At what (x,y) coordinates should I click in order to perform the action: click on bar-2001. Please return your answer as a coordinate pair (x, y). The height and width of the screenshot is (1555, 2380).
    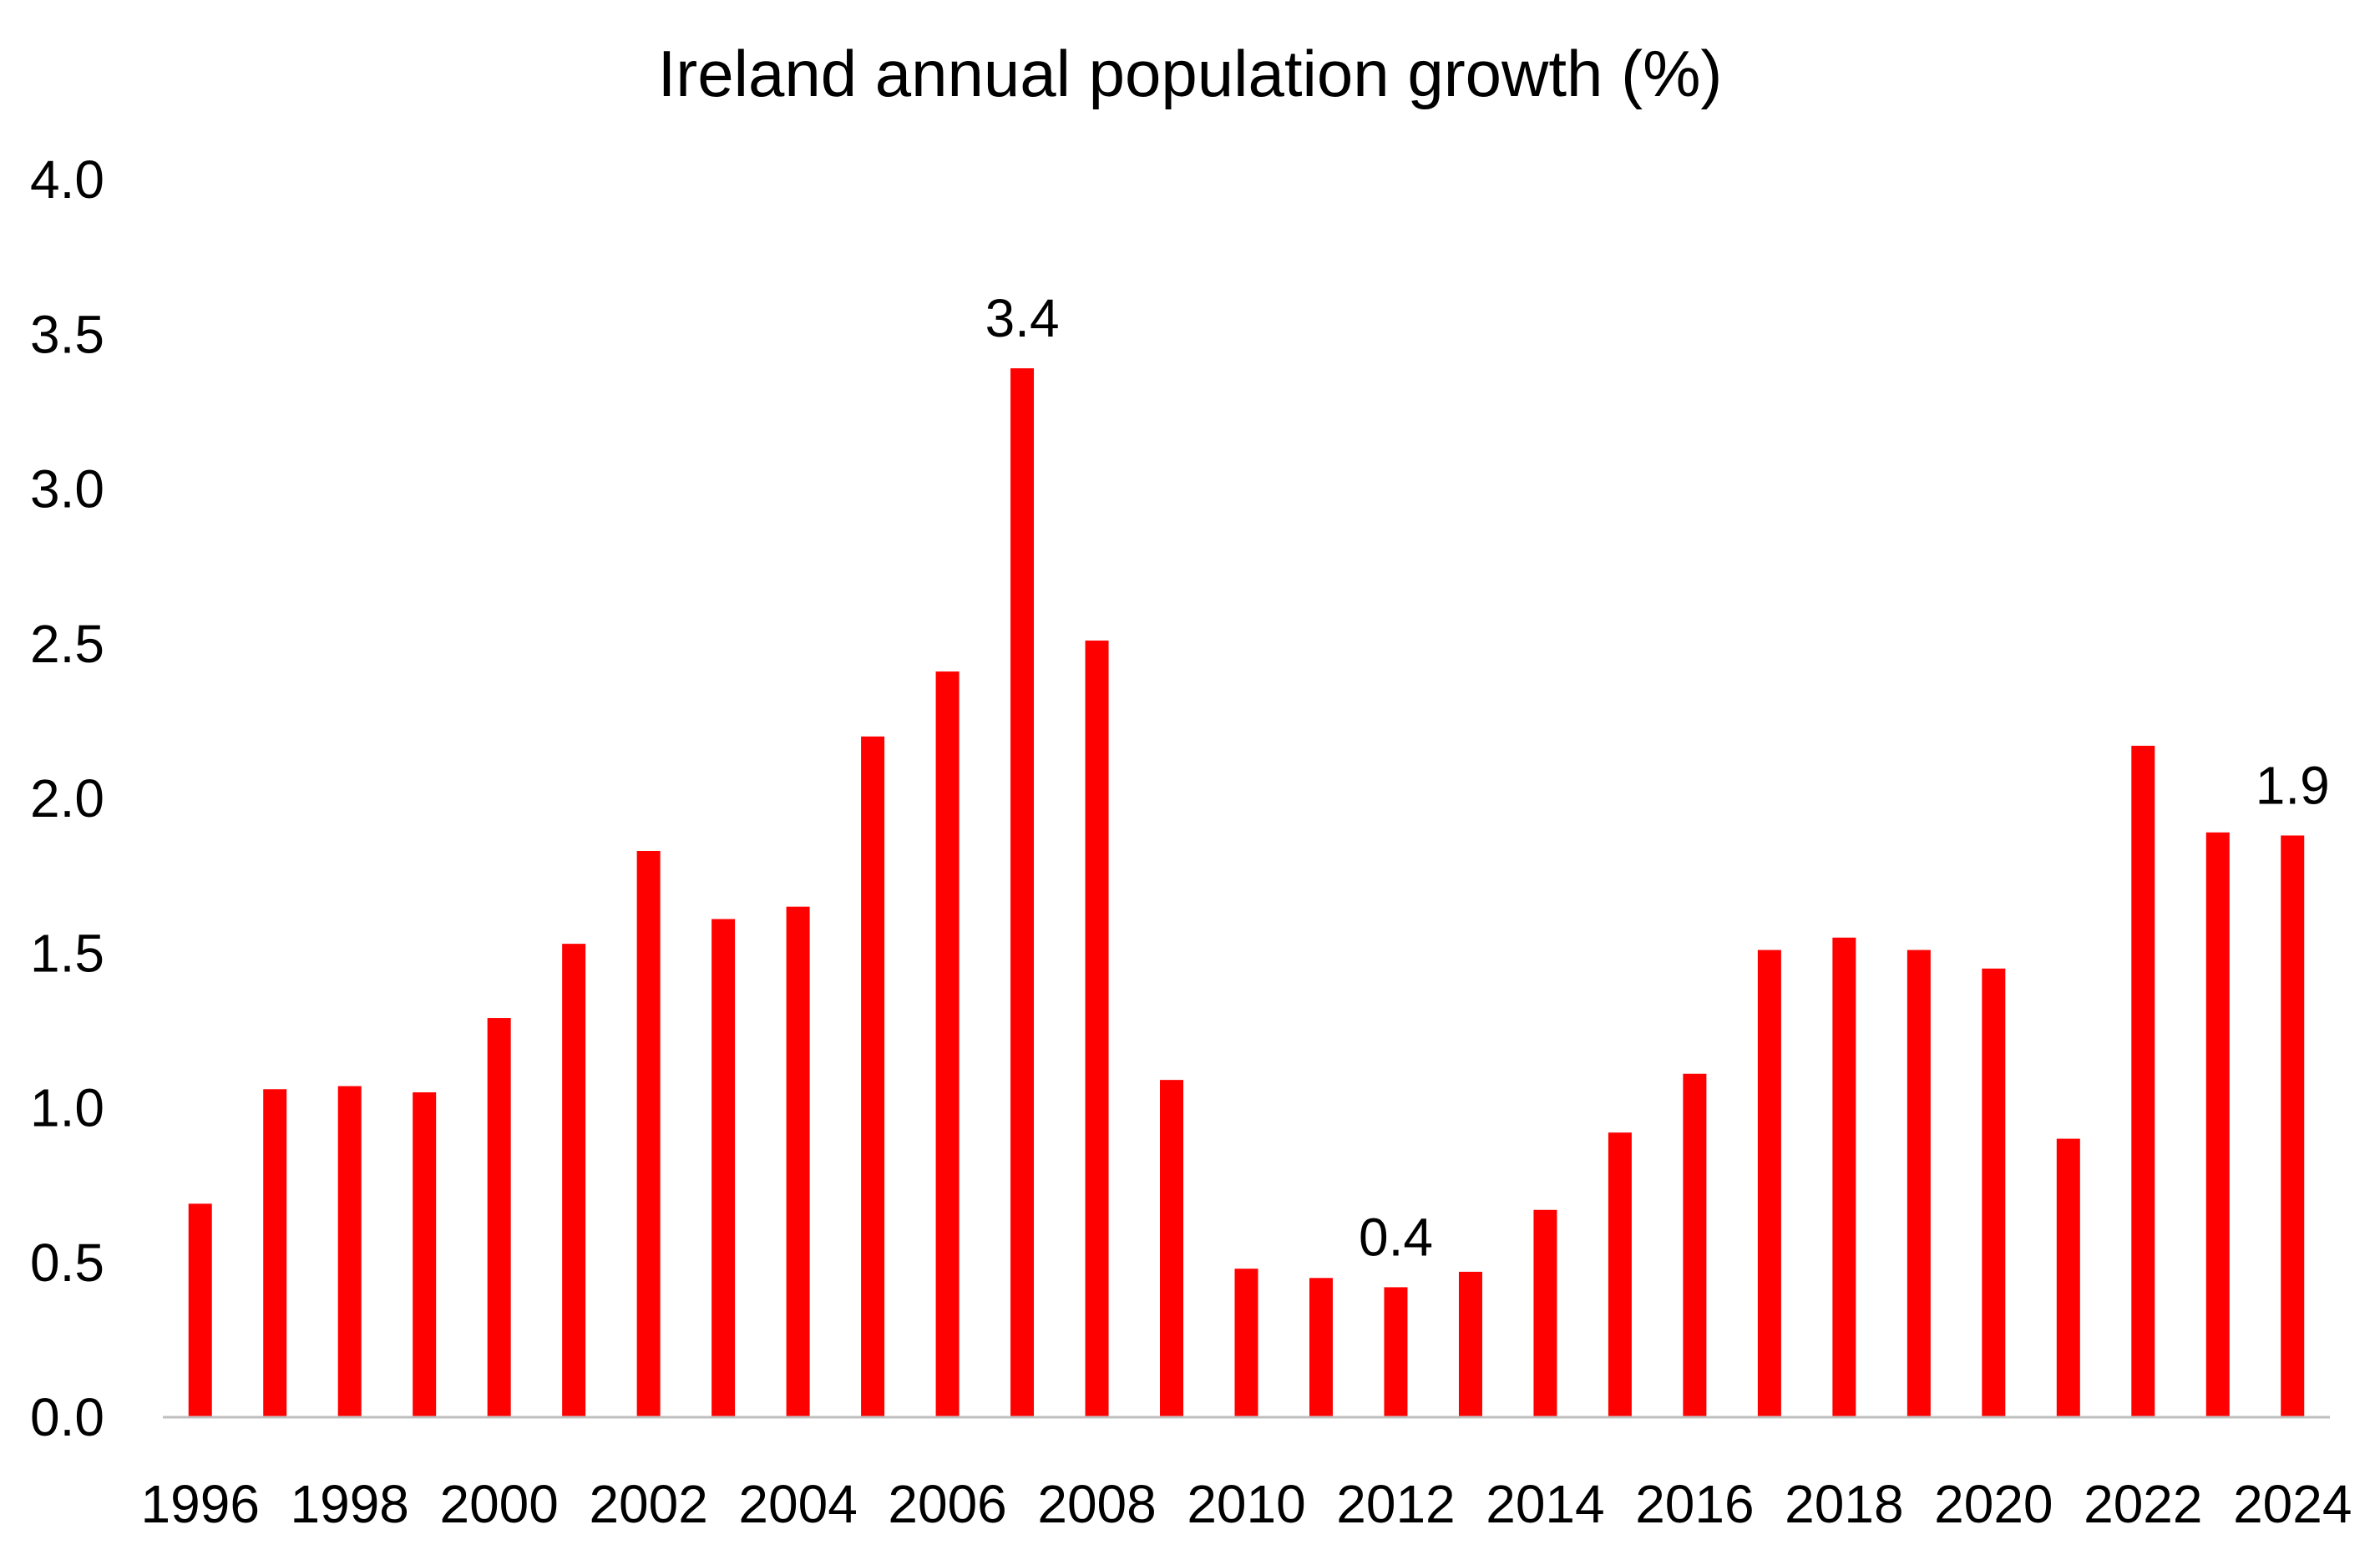
    Looking at the image, I should click on (574, 1180).